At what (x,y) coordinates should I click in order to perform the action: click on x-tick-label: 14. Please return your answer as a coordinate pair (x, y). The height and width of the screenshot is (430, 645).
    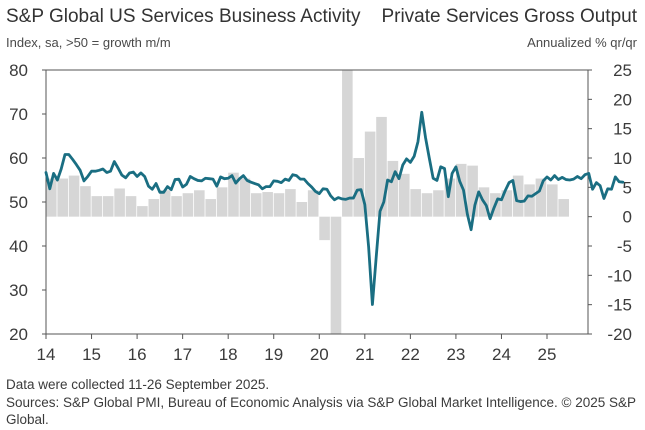
    Looking at the image, I should click on (46, 354).